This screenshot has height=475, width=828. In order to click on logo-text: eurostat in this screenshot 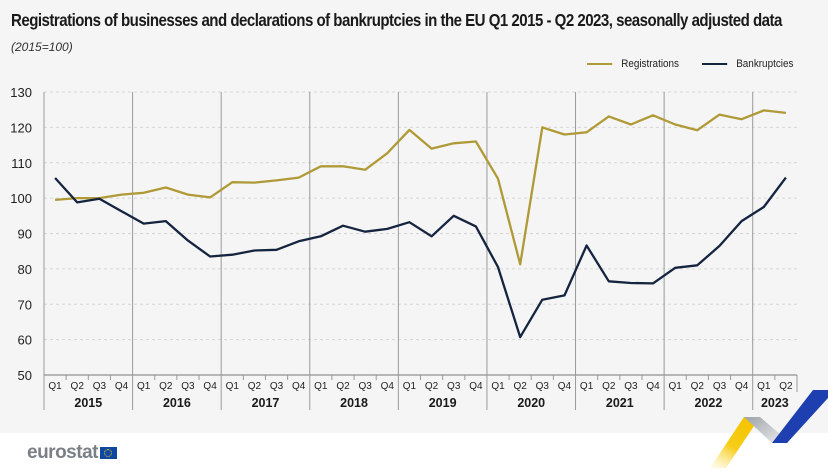, I will do `click(62, 452)`.